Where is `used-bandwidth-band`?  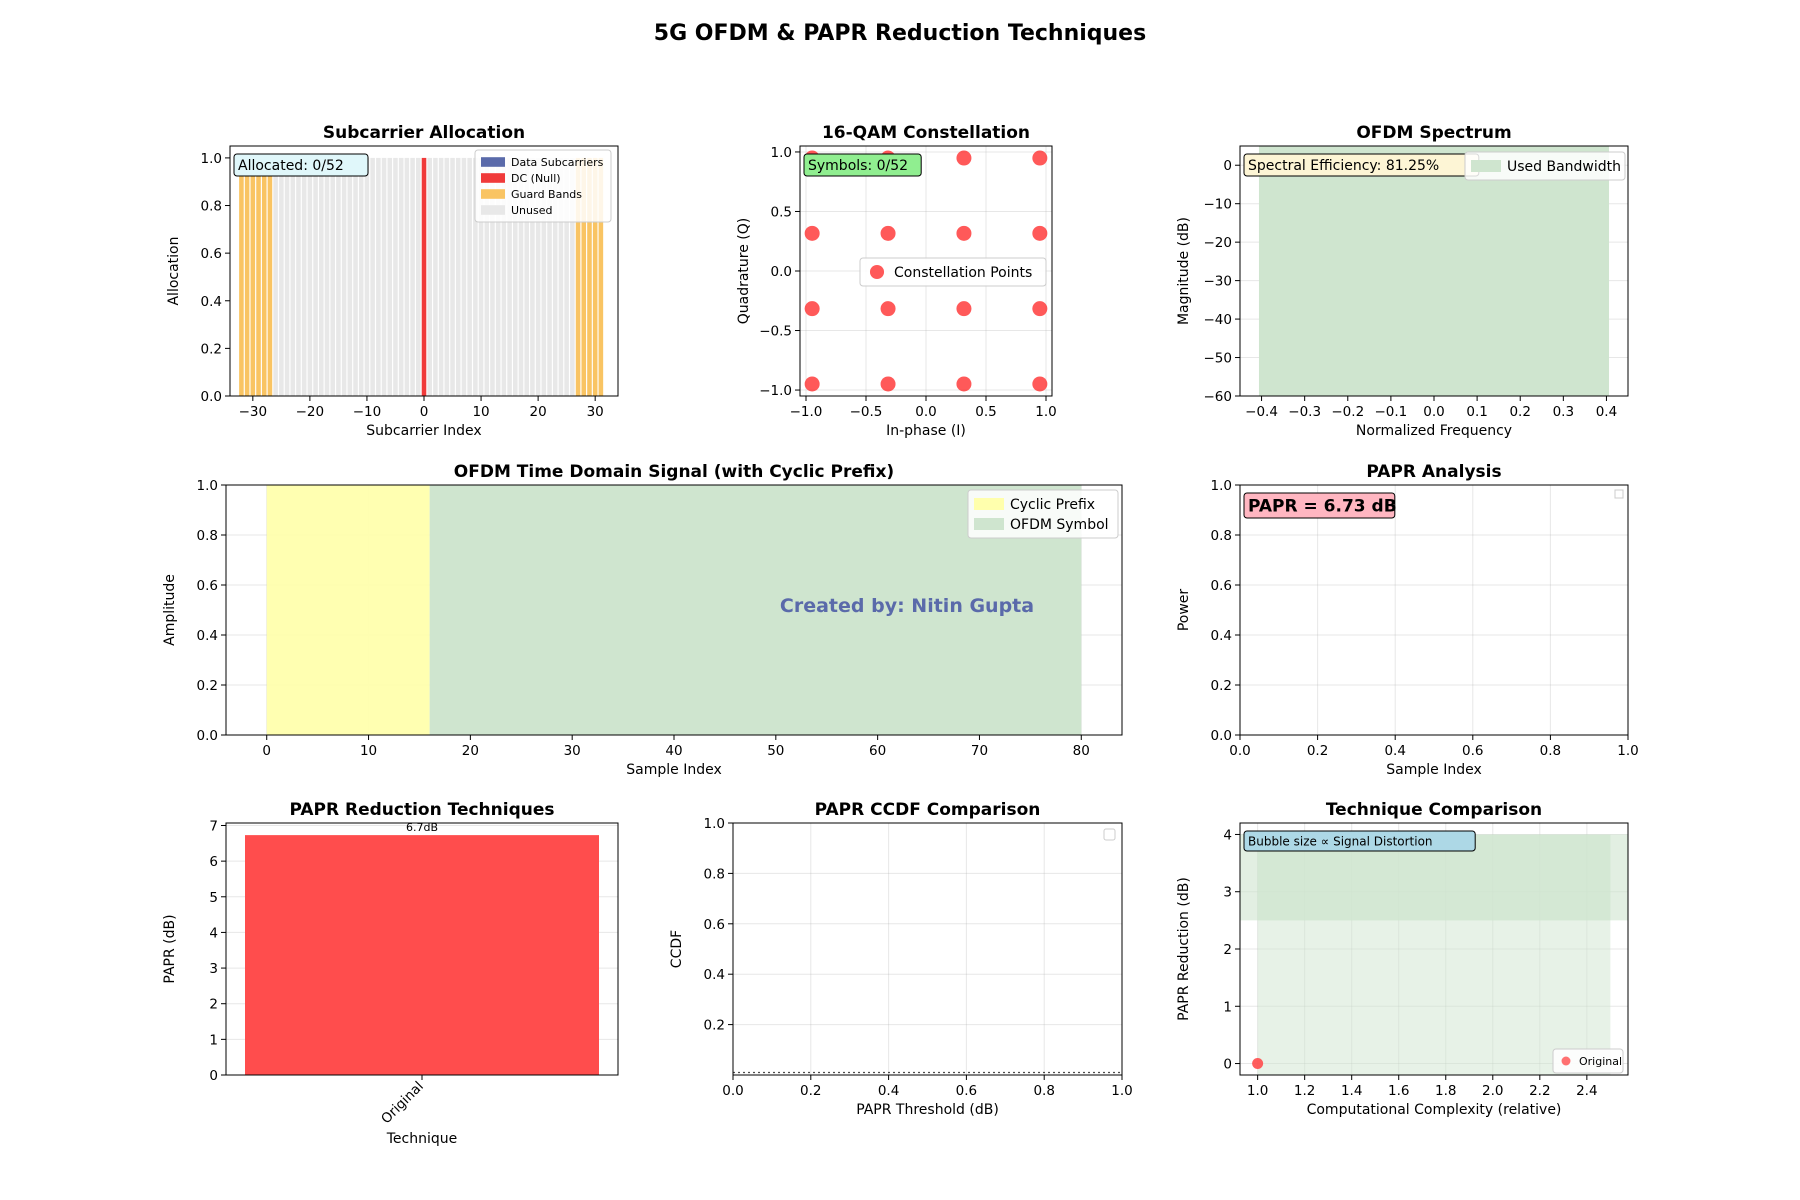 used-bandwidth-band is located at coordinates (1434, 271).